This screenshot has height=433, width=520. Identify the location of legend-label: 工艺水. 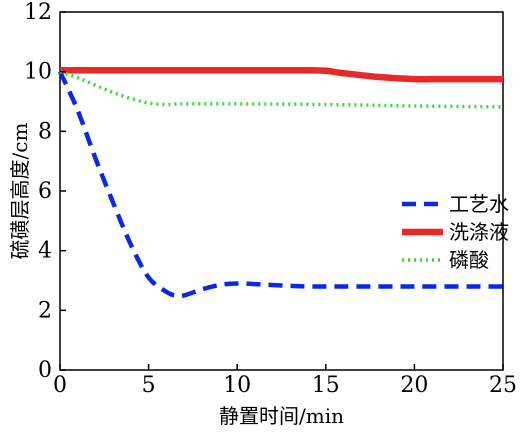
(479, 204).